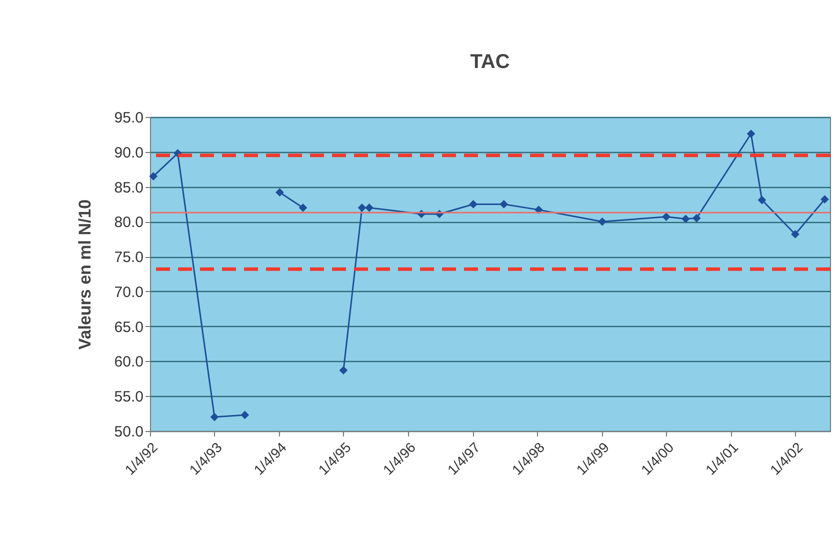 The width and height of the screenshot is (835, 537). I want to click on y-axis-title: Valeurs en ml N/10, so click(84, 274).